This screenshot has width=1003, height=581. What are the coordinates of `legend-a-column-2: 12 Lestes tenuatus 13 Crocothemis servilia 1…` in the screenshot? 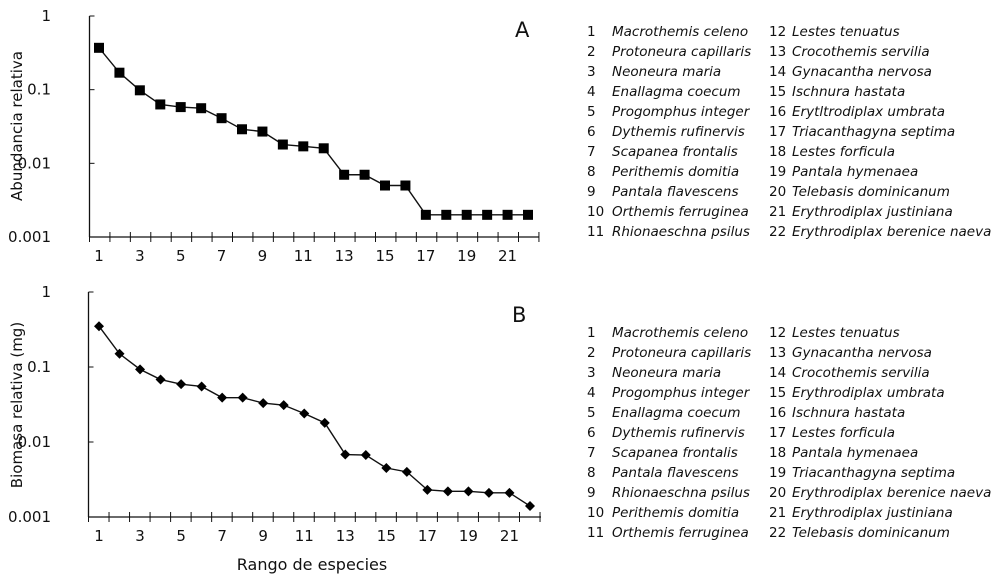 It's located at (880, 132).